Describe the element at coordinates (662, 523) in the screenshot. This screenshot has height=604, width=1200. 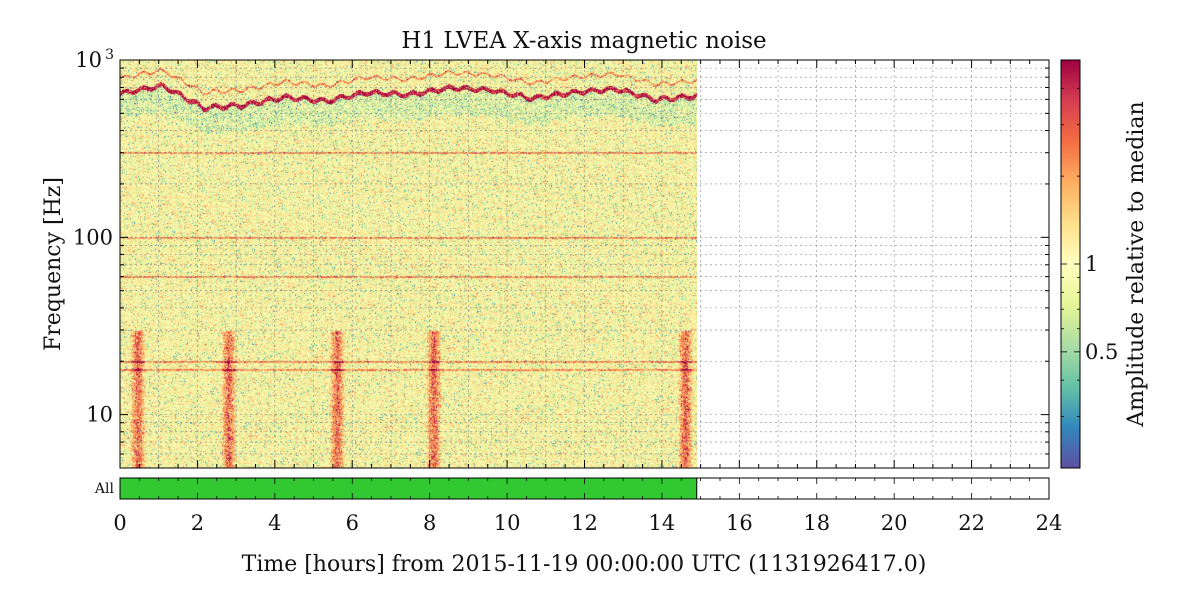
I see `x-tick-label: 14` at that location.